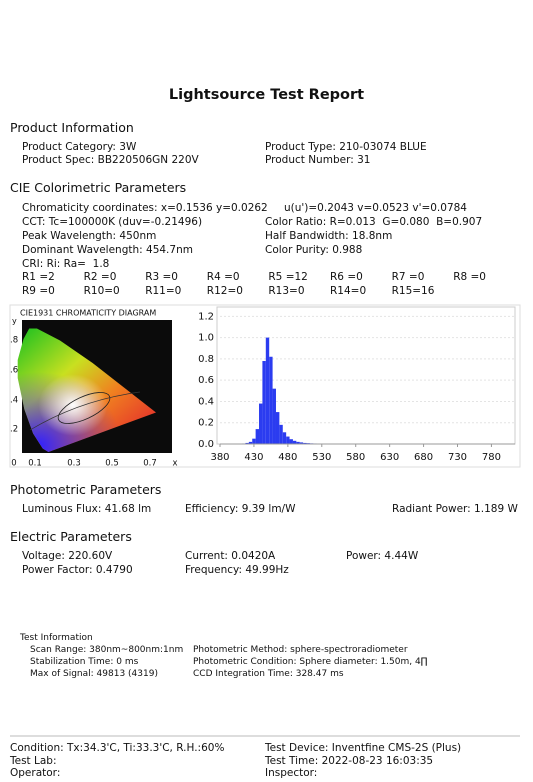  What do you see at coordinates (423, 457) in the screenshot?
I see `x-tick-label: 680` at bounding box center [423, 457].